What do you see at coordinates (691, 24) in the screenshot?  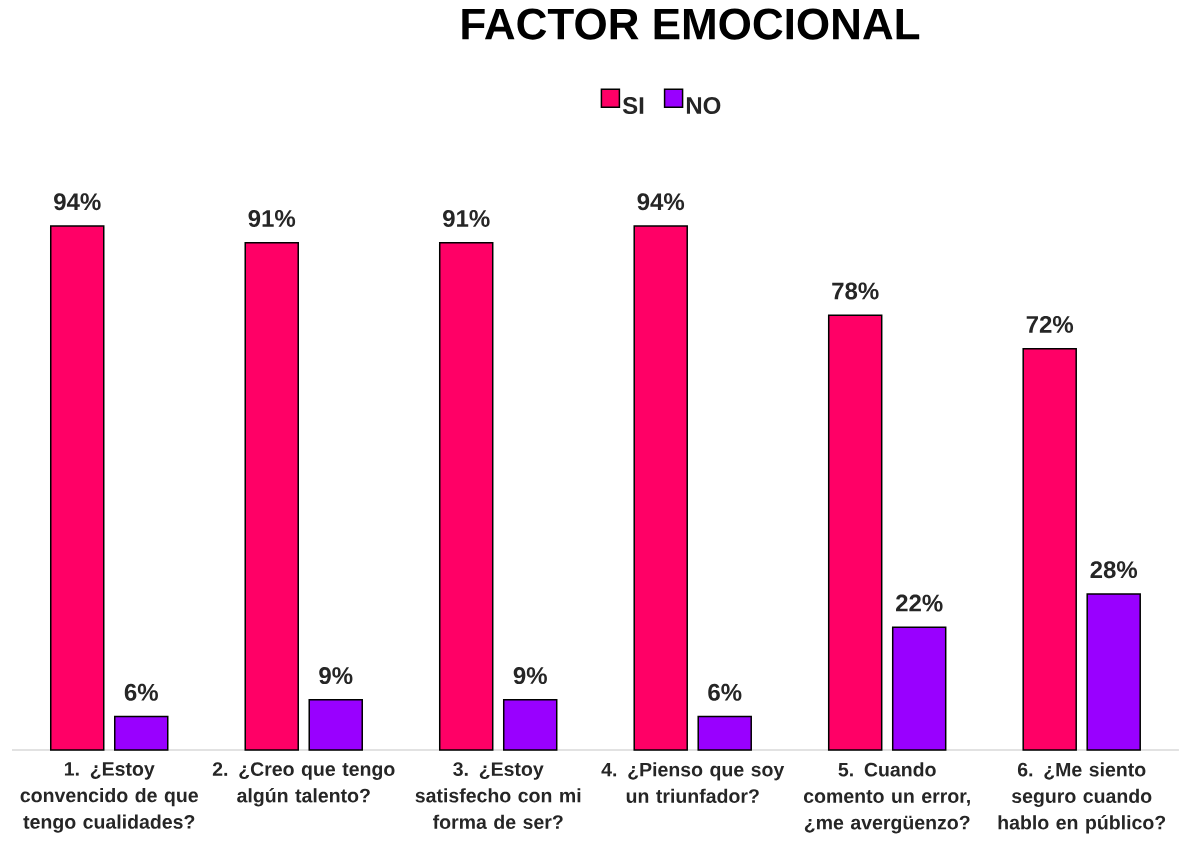 I see `chart-title: FACTOR EMOCIONAL` at bounding box center [691, 24].